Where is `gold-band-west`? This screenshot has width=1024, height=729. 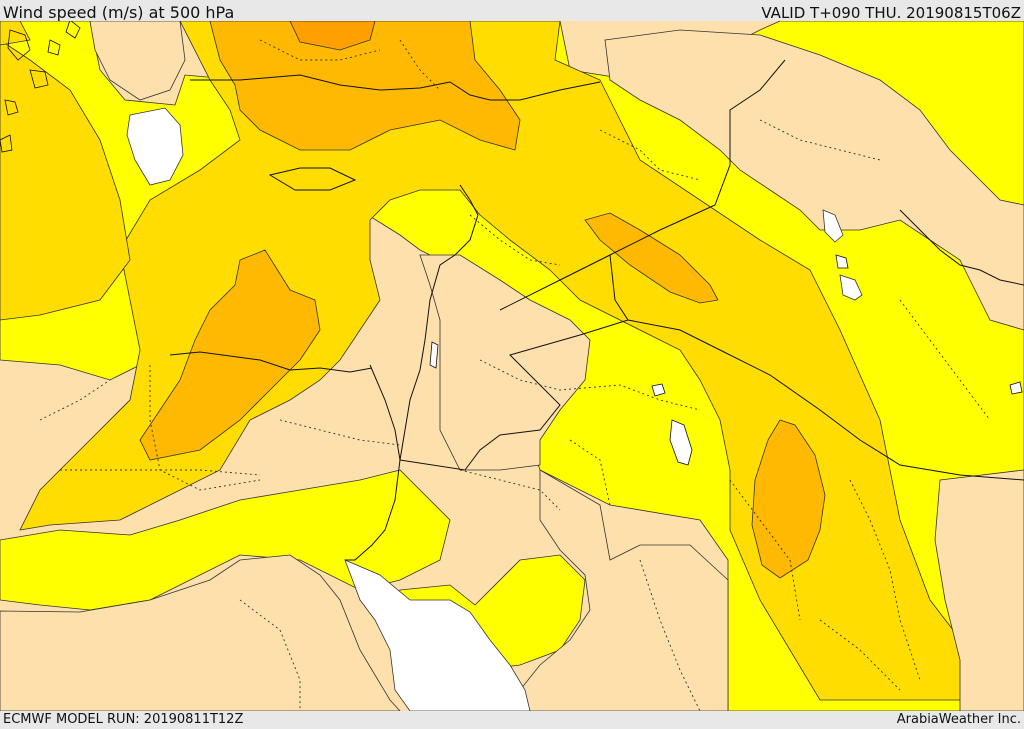
gold-band-west is located at coordinates (65, 180).